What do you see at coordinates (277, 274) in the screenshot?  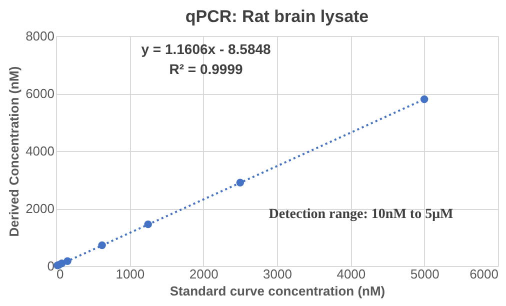 I see `x-tick-label: 3000` at bounding box center [277, 274].